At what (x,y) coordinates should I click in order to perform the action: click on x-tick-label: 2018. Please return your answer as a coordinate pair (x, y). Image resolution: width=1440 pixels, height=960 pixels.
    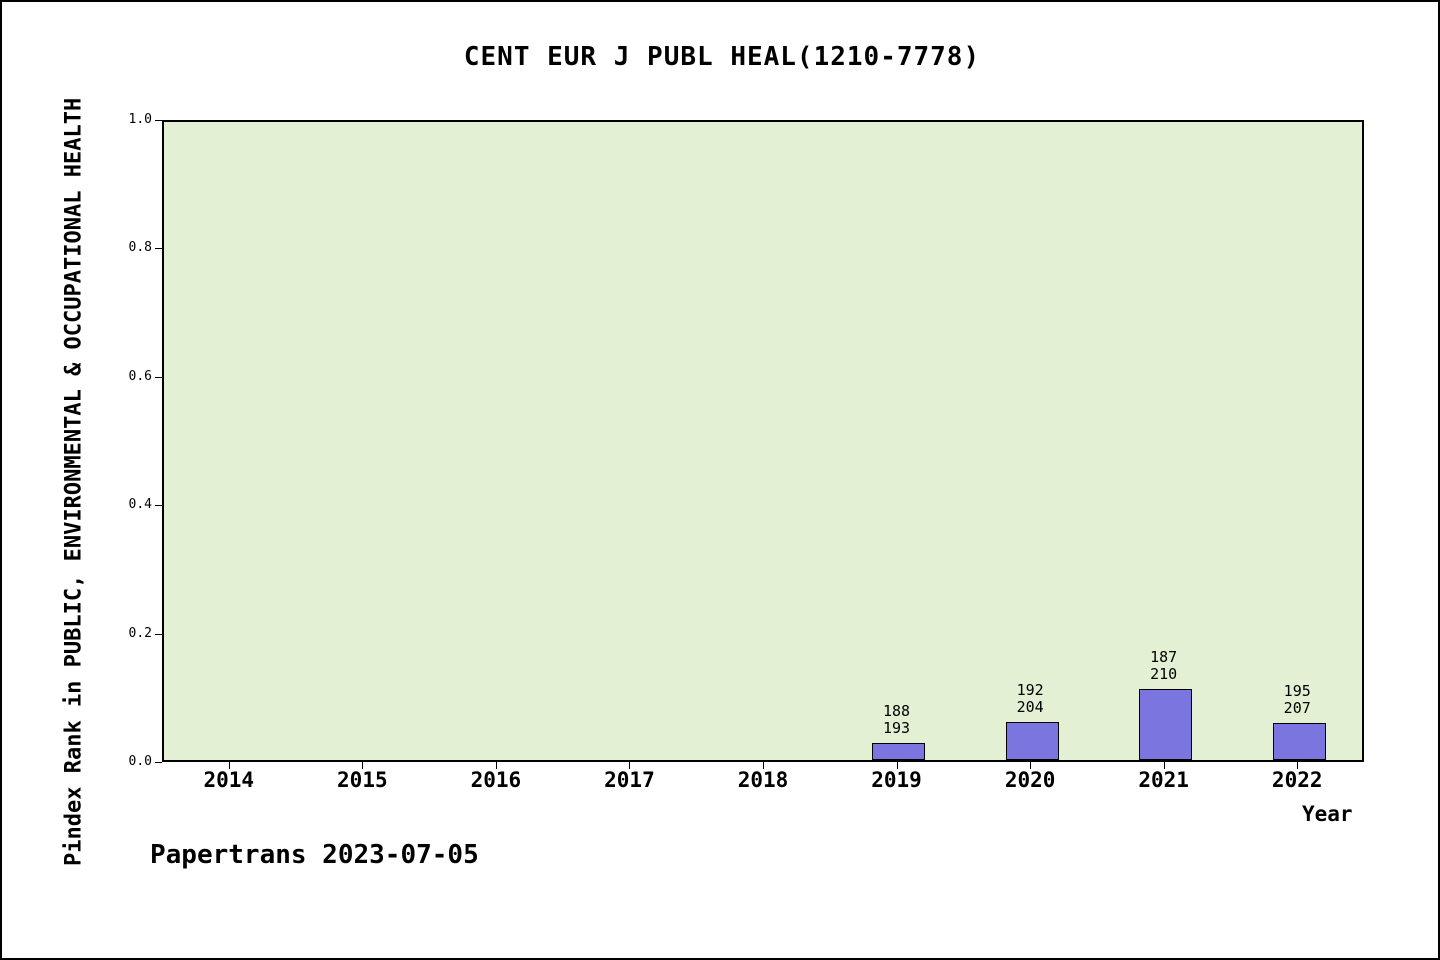
    Looking at the image, I should click on (763, 780).